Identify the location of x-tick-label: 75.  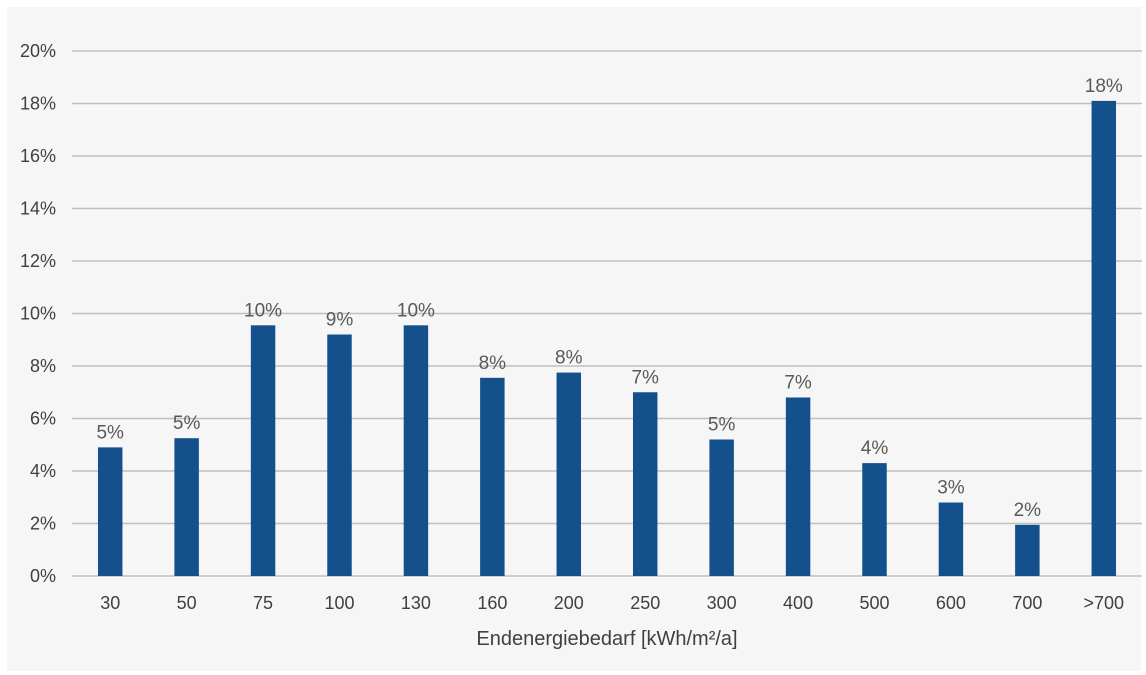
(263, 603).